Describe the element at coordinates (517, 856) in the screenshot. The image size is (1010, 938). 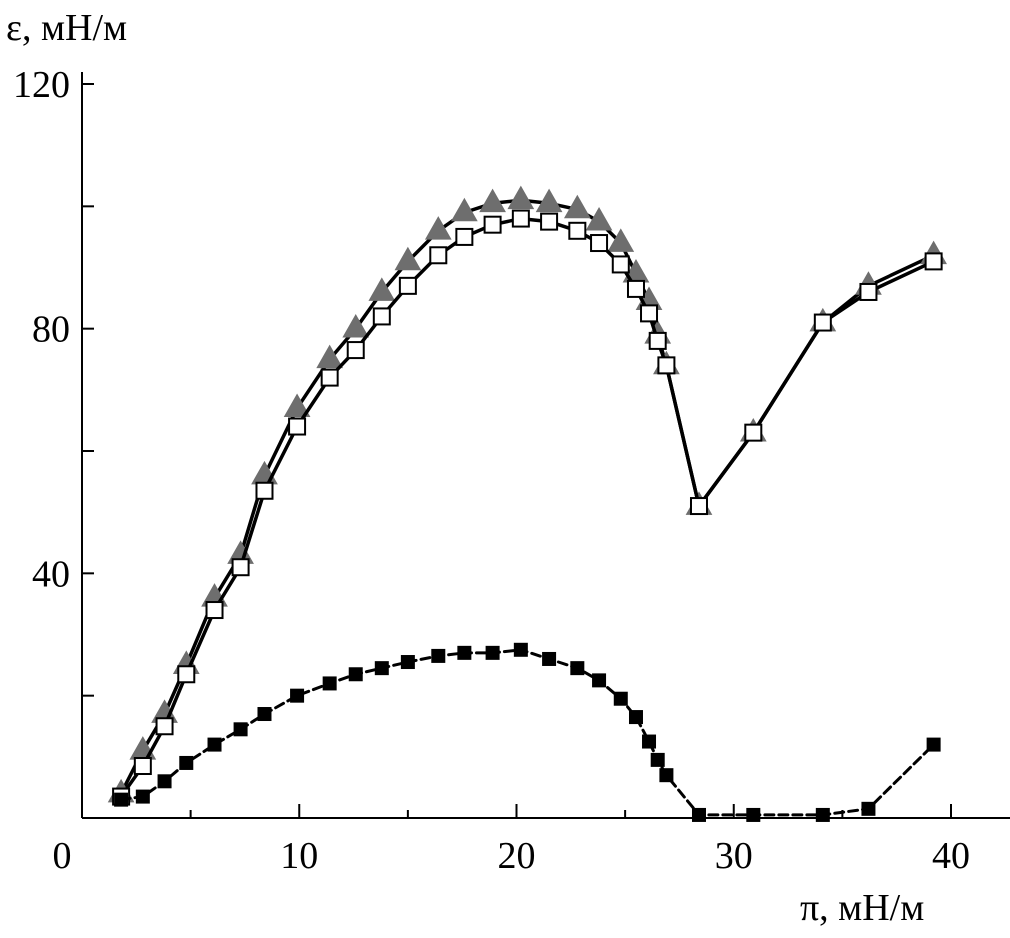
I see `x-tick-label-20: 20` at that location.